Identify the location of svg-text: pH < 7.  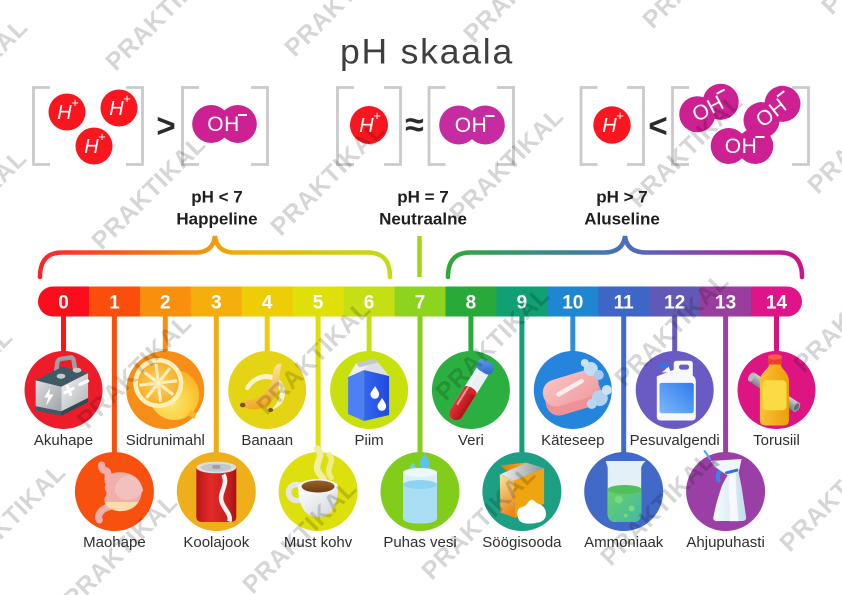
(217, 197).